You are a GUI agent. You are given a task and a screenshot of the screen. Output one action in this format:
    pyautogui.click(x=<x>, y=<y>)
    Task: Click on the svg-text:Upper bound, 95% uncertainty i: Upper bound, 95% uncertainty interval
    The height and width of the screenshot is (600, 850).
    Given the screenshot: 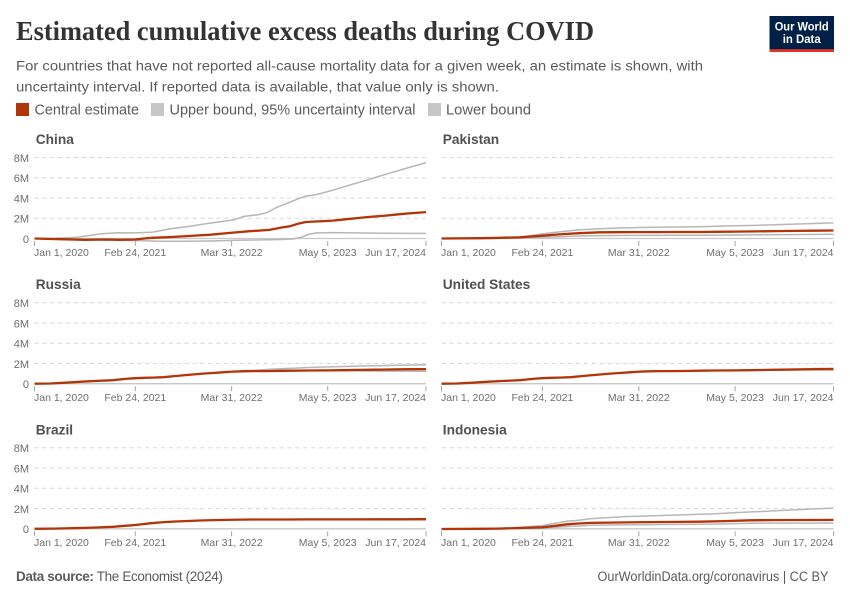 What is the action you would take?
    pyautogui.click(x=293, y=111)
    